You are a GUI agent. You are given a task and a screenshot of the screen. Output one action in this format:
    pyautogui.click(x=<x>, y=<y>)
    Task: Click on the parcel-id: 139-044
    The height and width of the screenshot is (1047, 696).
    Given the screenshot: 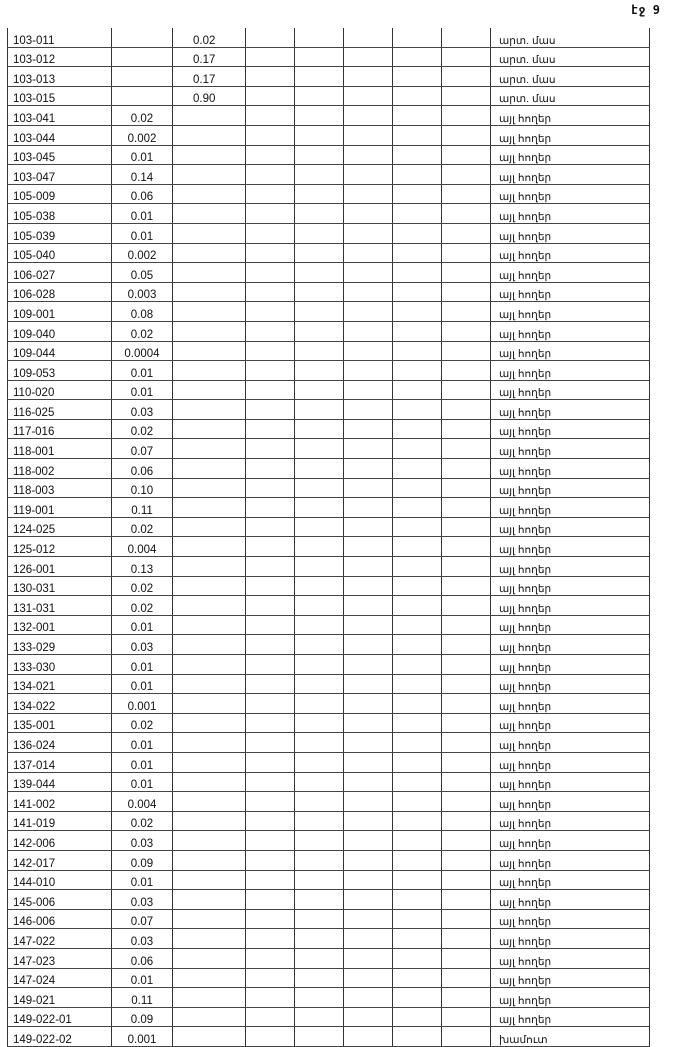 What is the action you would take?
    pyautogui.click(x=59, y=782)
    